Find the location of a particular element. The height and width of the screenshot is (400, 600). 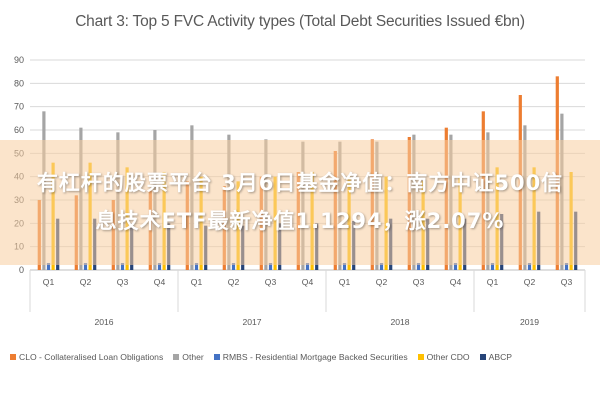

y-tick-label: 60 is located at coordinates (19, 130).